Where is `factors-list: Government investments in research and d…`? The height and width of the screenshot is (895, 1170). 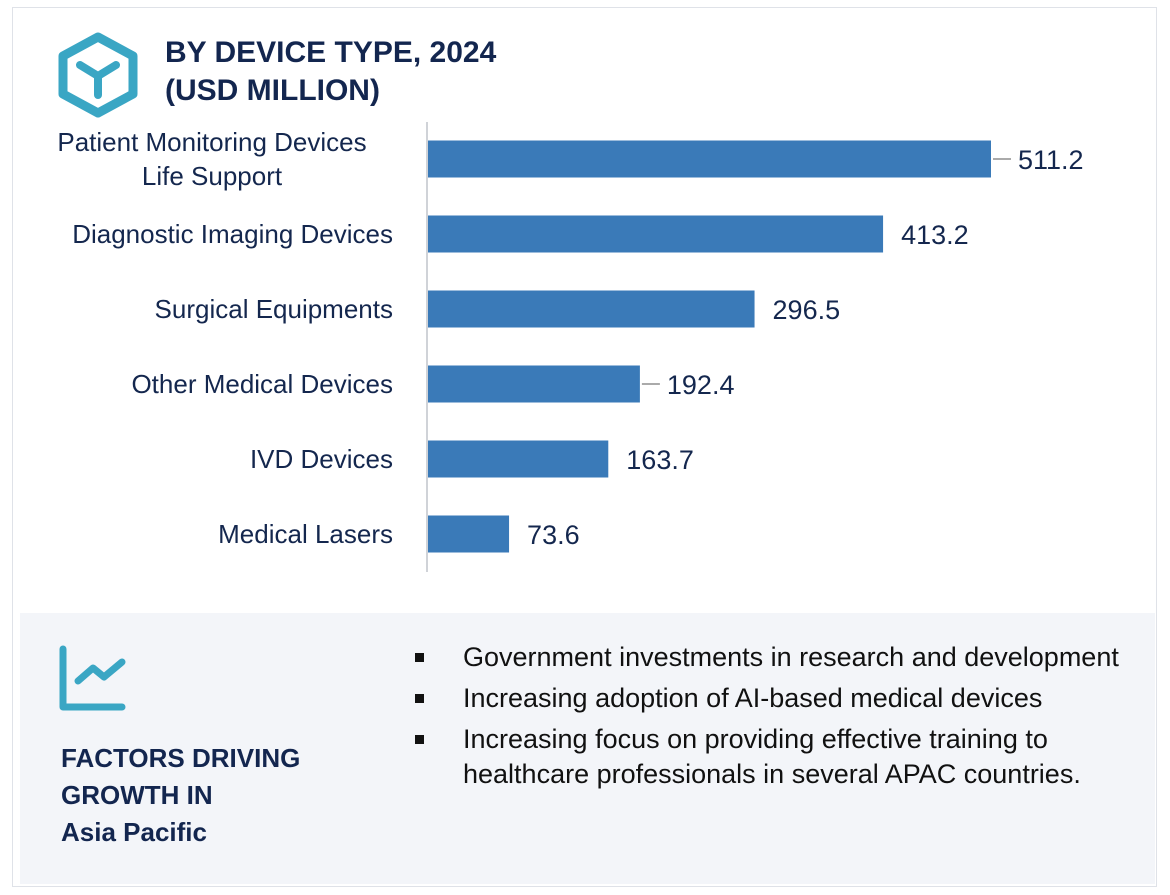
factors-list: Government investments in research and d… is located at coordinates (780, 719).